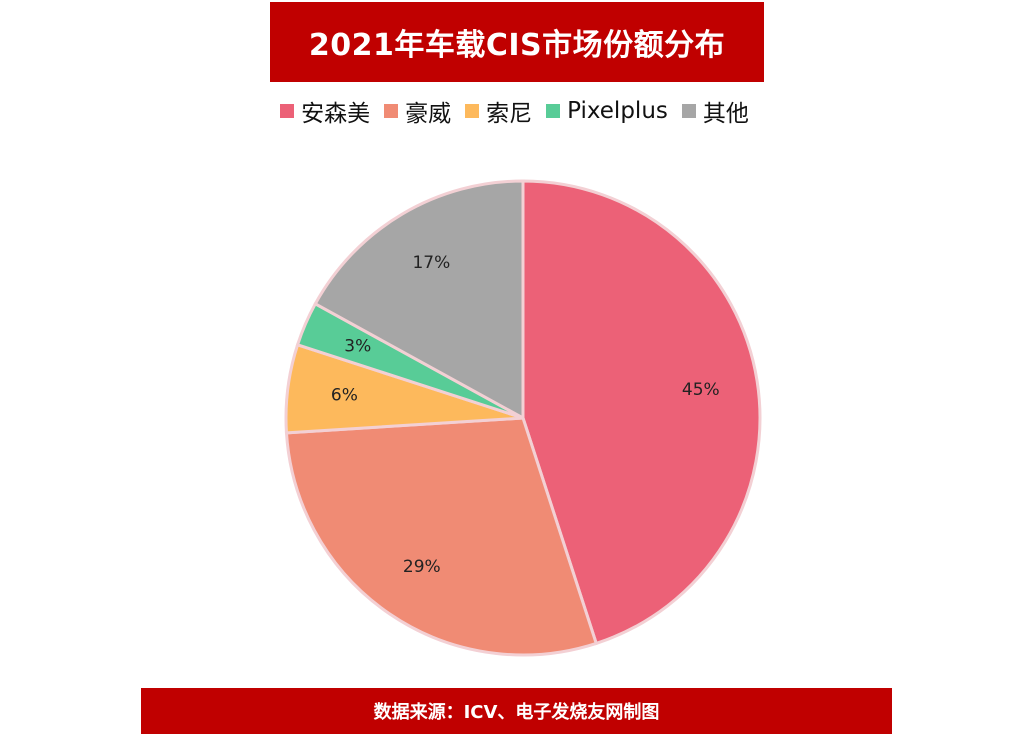 Image resolution: width=1027 pixels, height=734 pixels. Describe the element at coordinates (441, 536) in the screenshot. I see `pie-slice-omnivision` at that location.